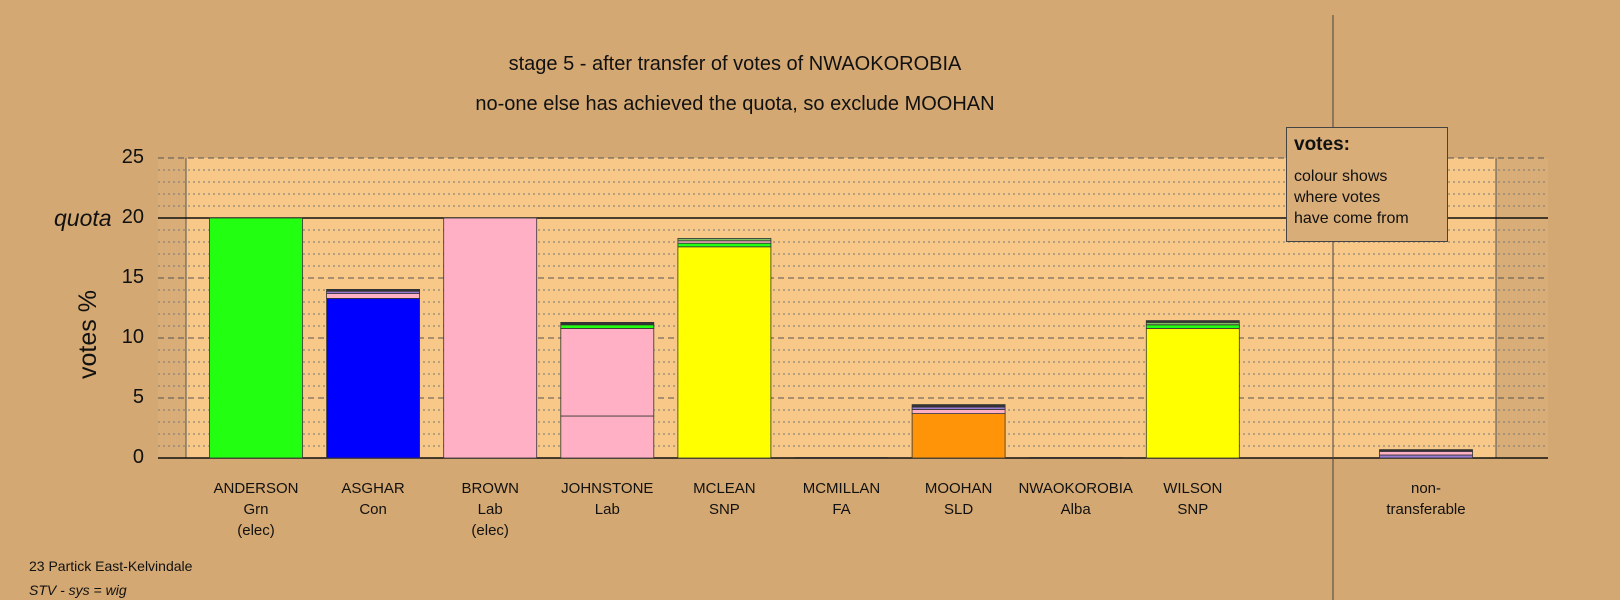 The width and height of the screenshot is (1620, 600). I want to click on footer-system: STV - sys = wig, so click(78, 590).